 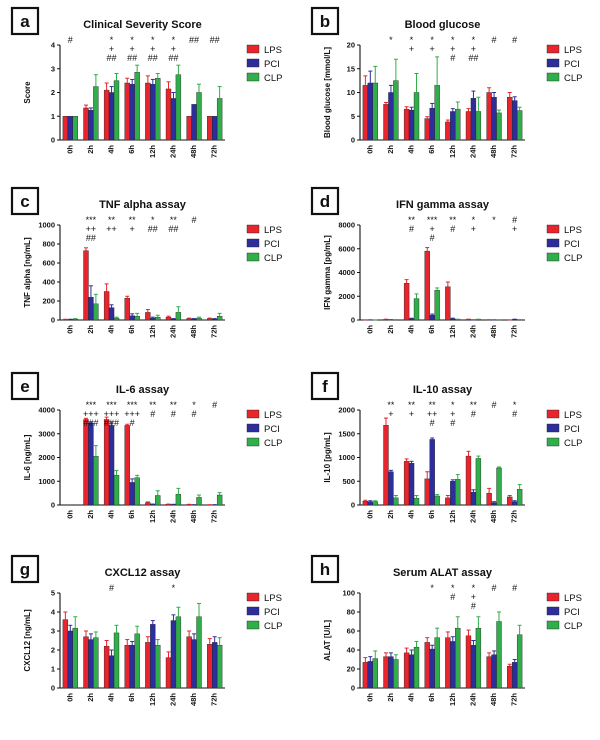 I want to click on y-axis-label: IL-6 [ng/mL], so click(x=27, y=457).